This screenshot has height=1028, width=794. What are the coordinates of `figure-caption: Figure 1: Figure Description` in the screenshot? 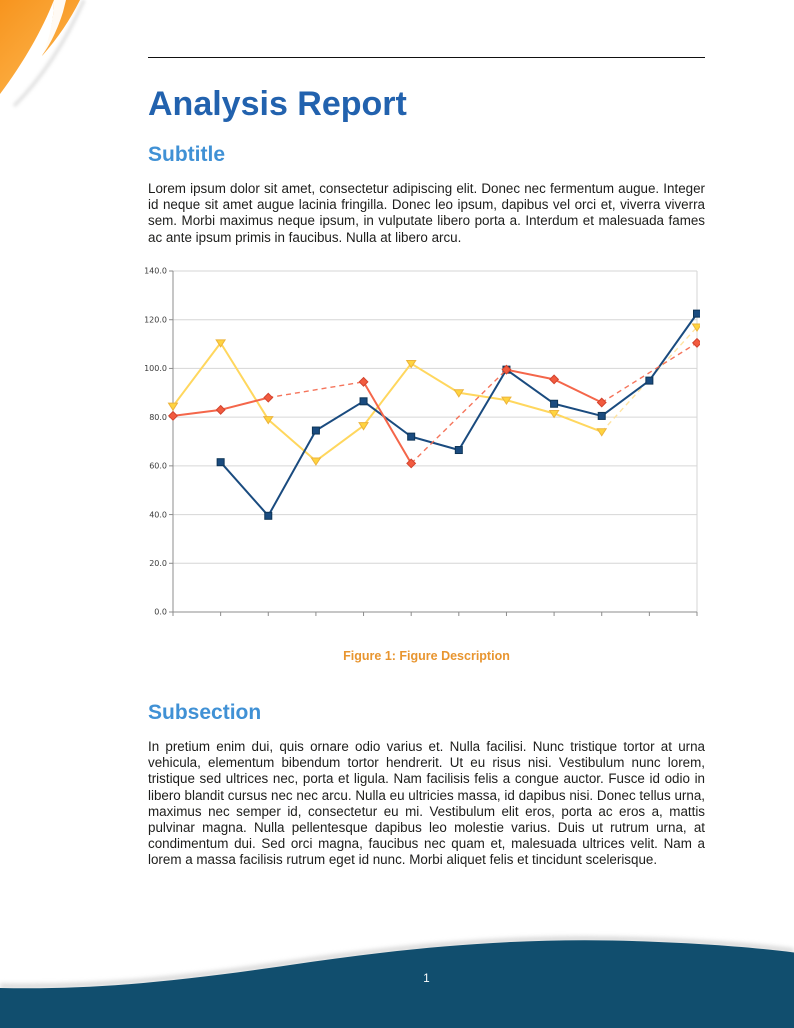 It's located at (426, 656).